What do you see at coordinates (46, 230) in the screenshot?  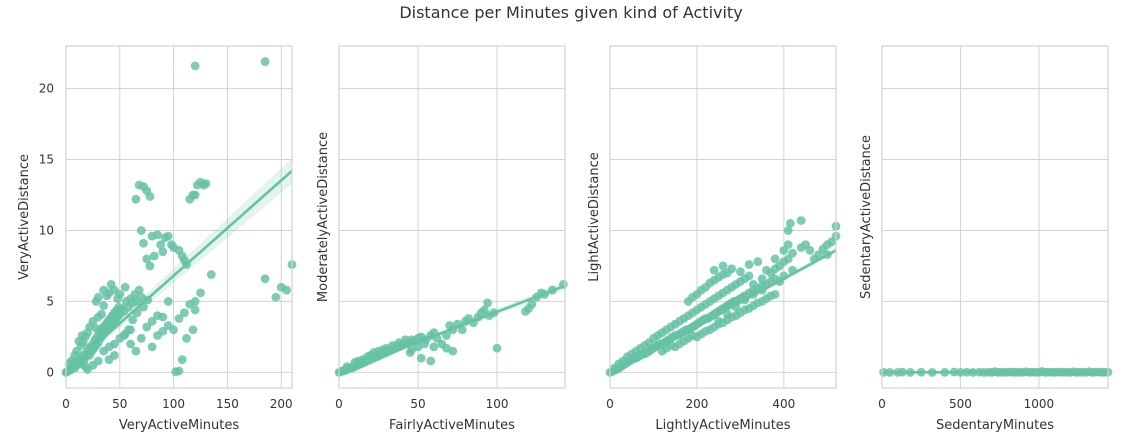 I see `y-tick-label: 10` at bounding box center [46, 230].